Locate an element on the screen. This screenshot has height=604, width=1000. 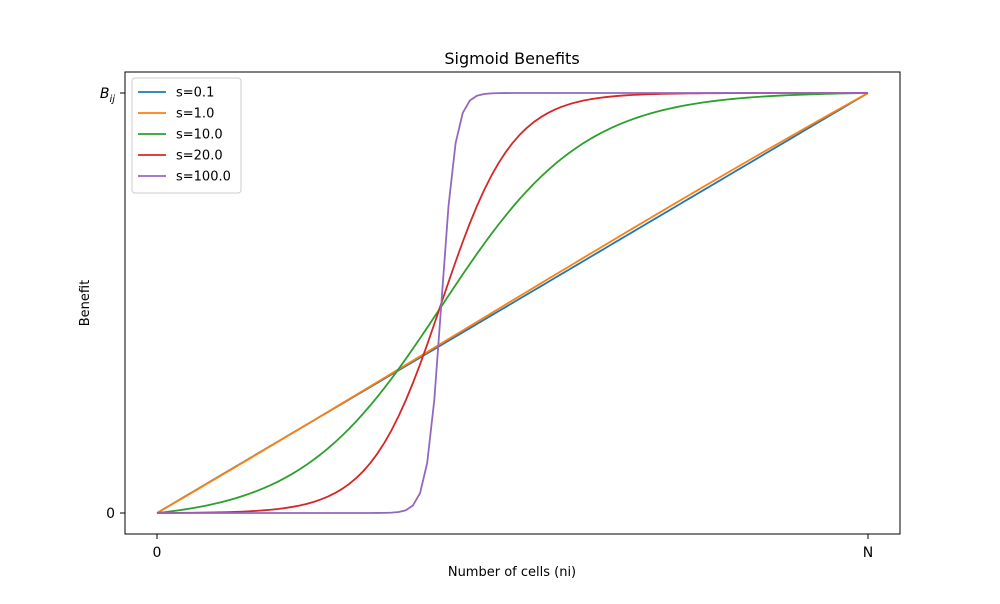
legend-label-0: s=0.1 is located at coordinates (195, 93).